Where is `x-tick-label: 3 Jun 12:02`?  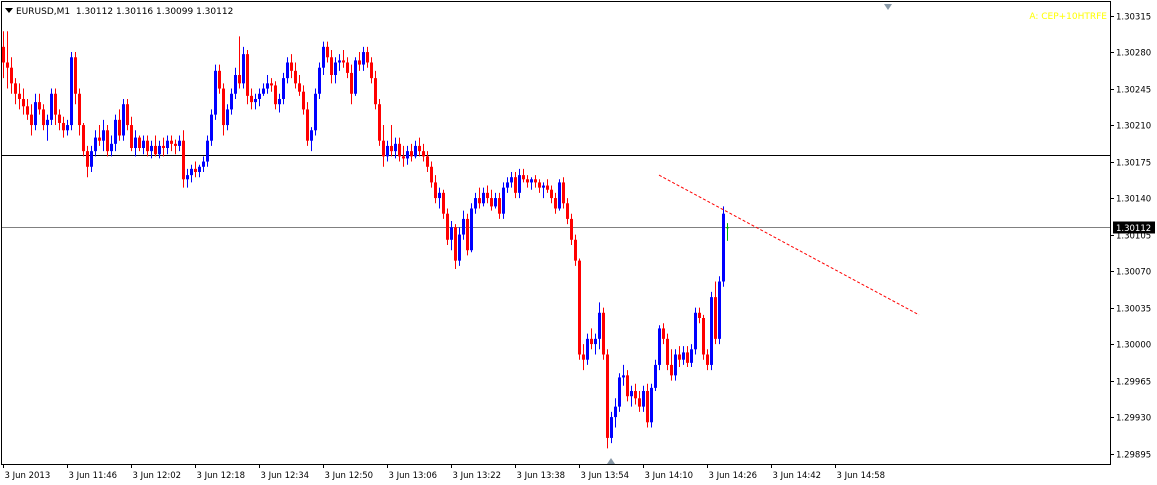
x-tick-label: 3 Jun 12:02 is located at coordinates (157, 476).